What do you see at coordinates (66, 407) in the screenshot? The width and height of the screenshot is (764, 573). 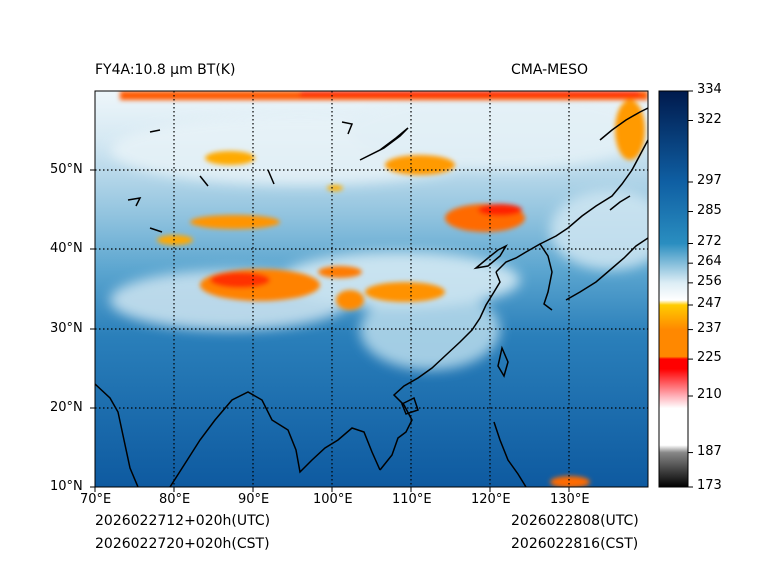 I see `lat-label-20: 20°N` at bounding box center [66, 407].